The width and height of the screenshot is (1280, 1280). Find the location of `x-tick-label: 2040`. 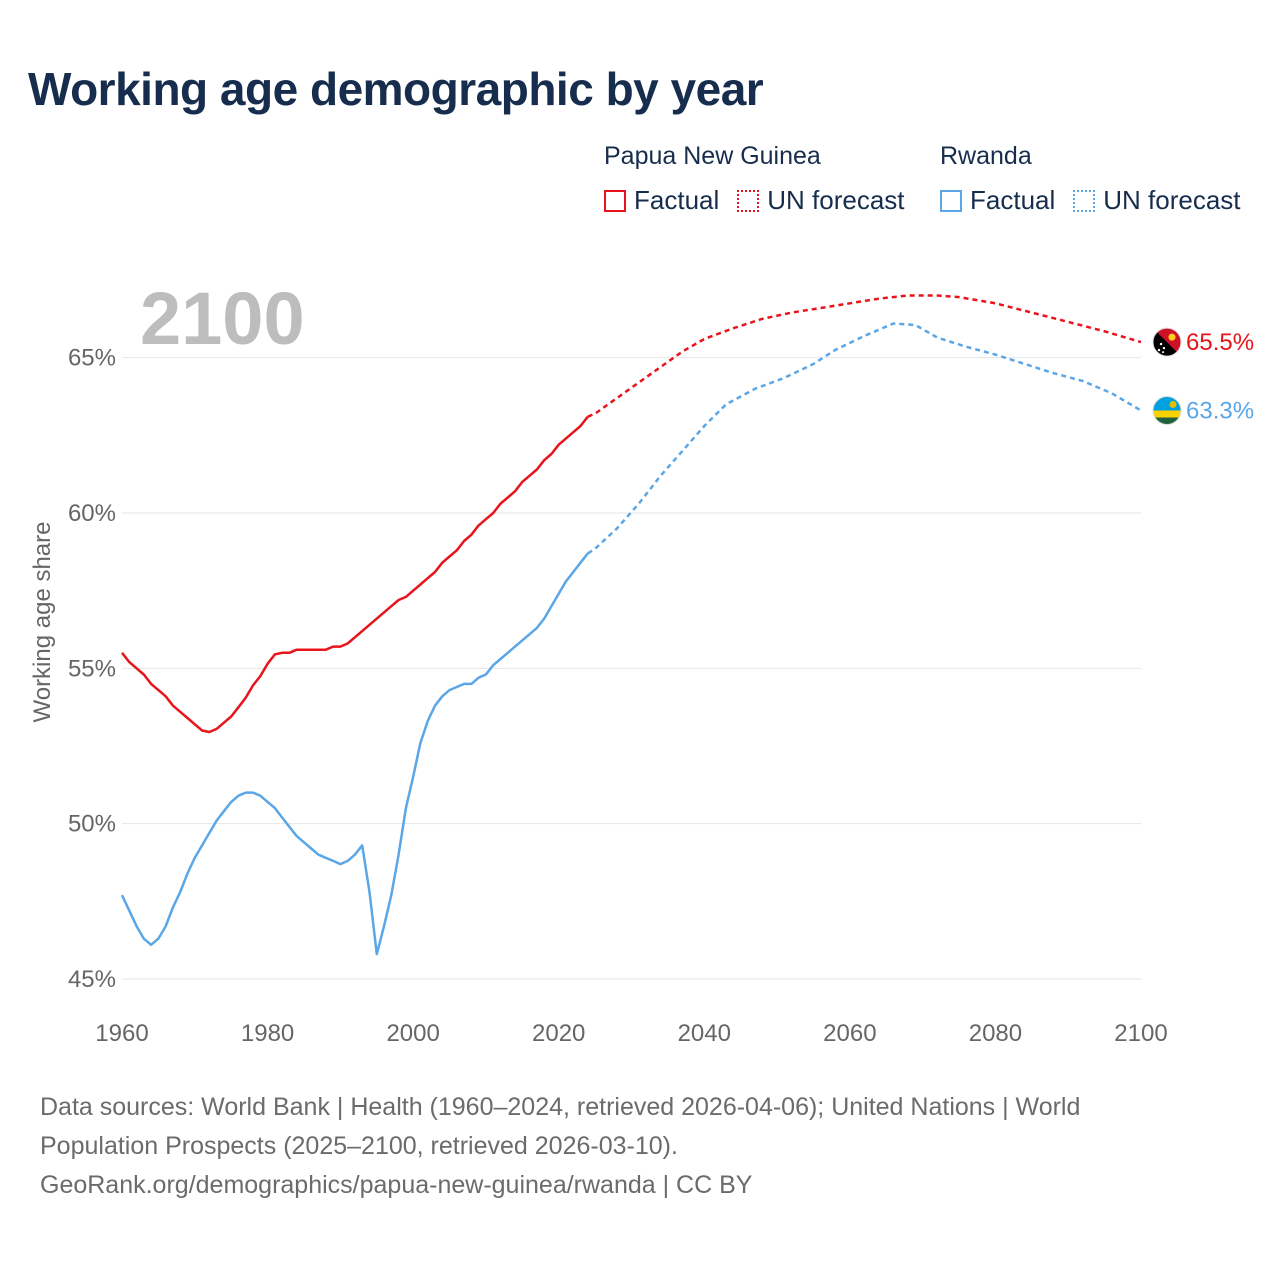

x-tick-label: 2040 is located at coordinates (704, 1033).